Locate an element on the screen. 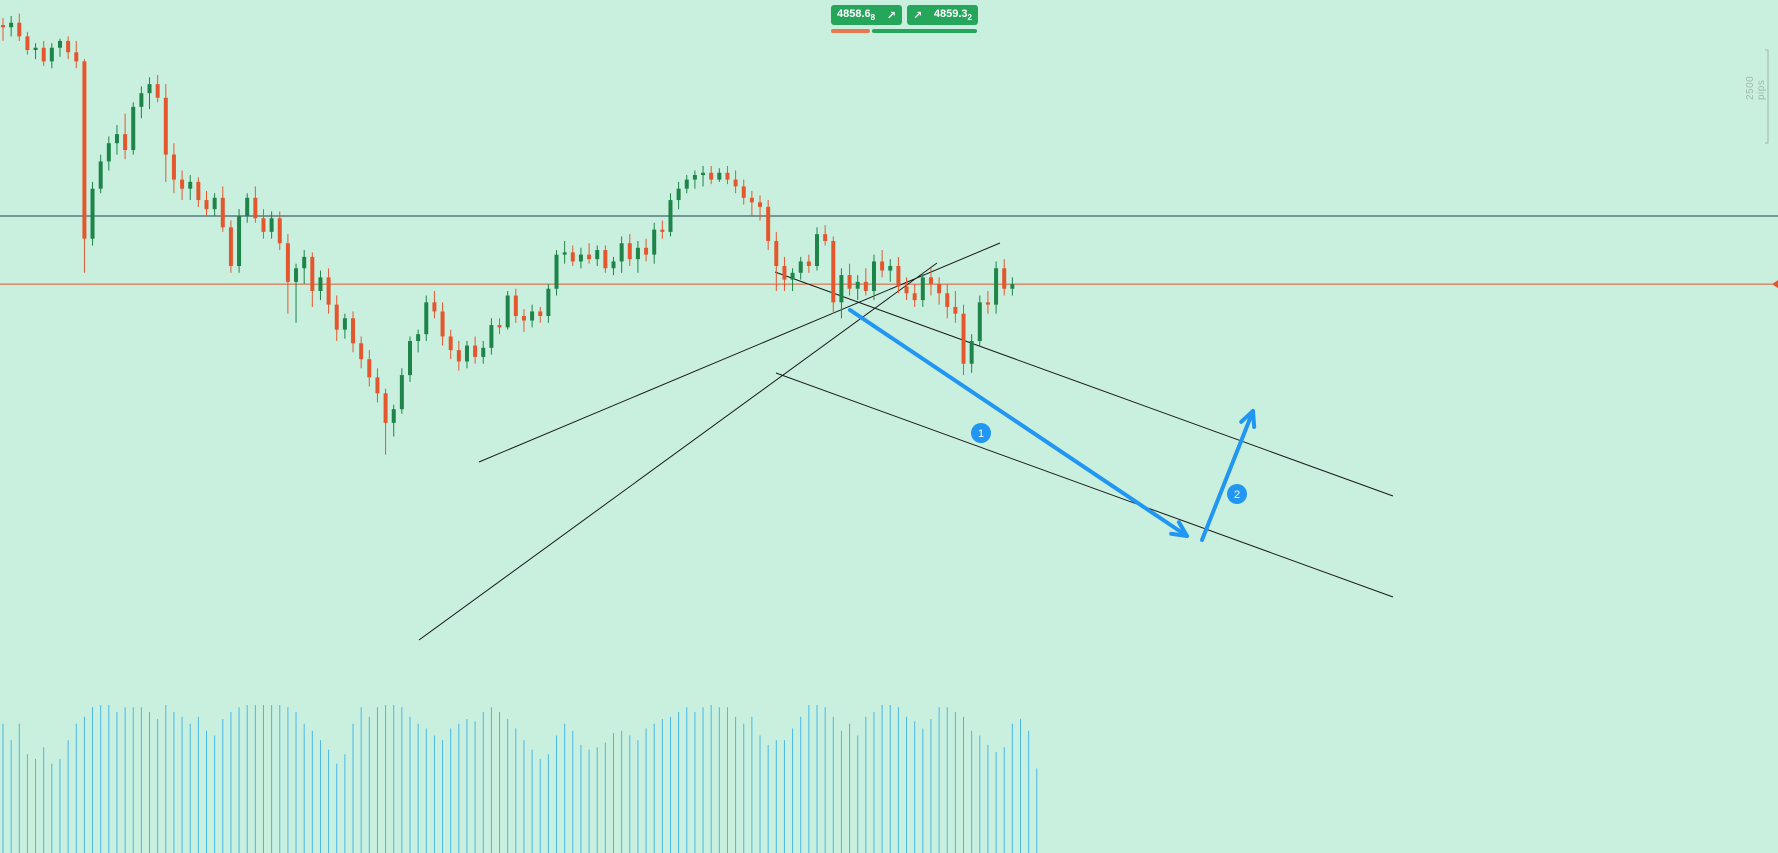  buy-button: ↗ 4859.32 is located at coordinates (942, 15).